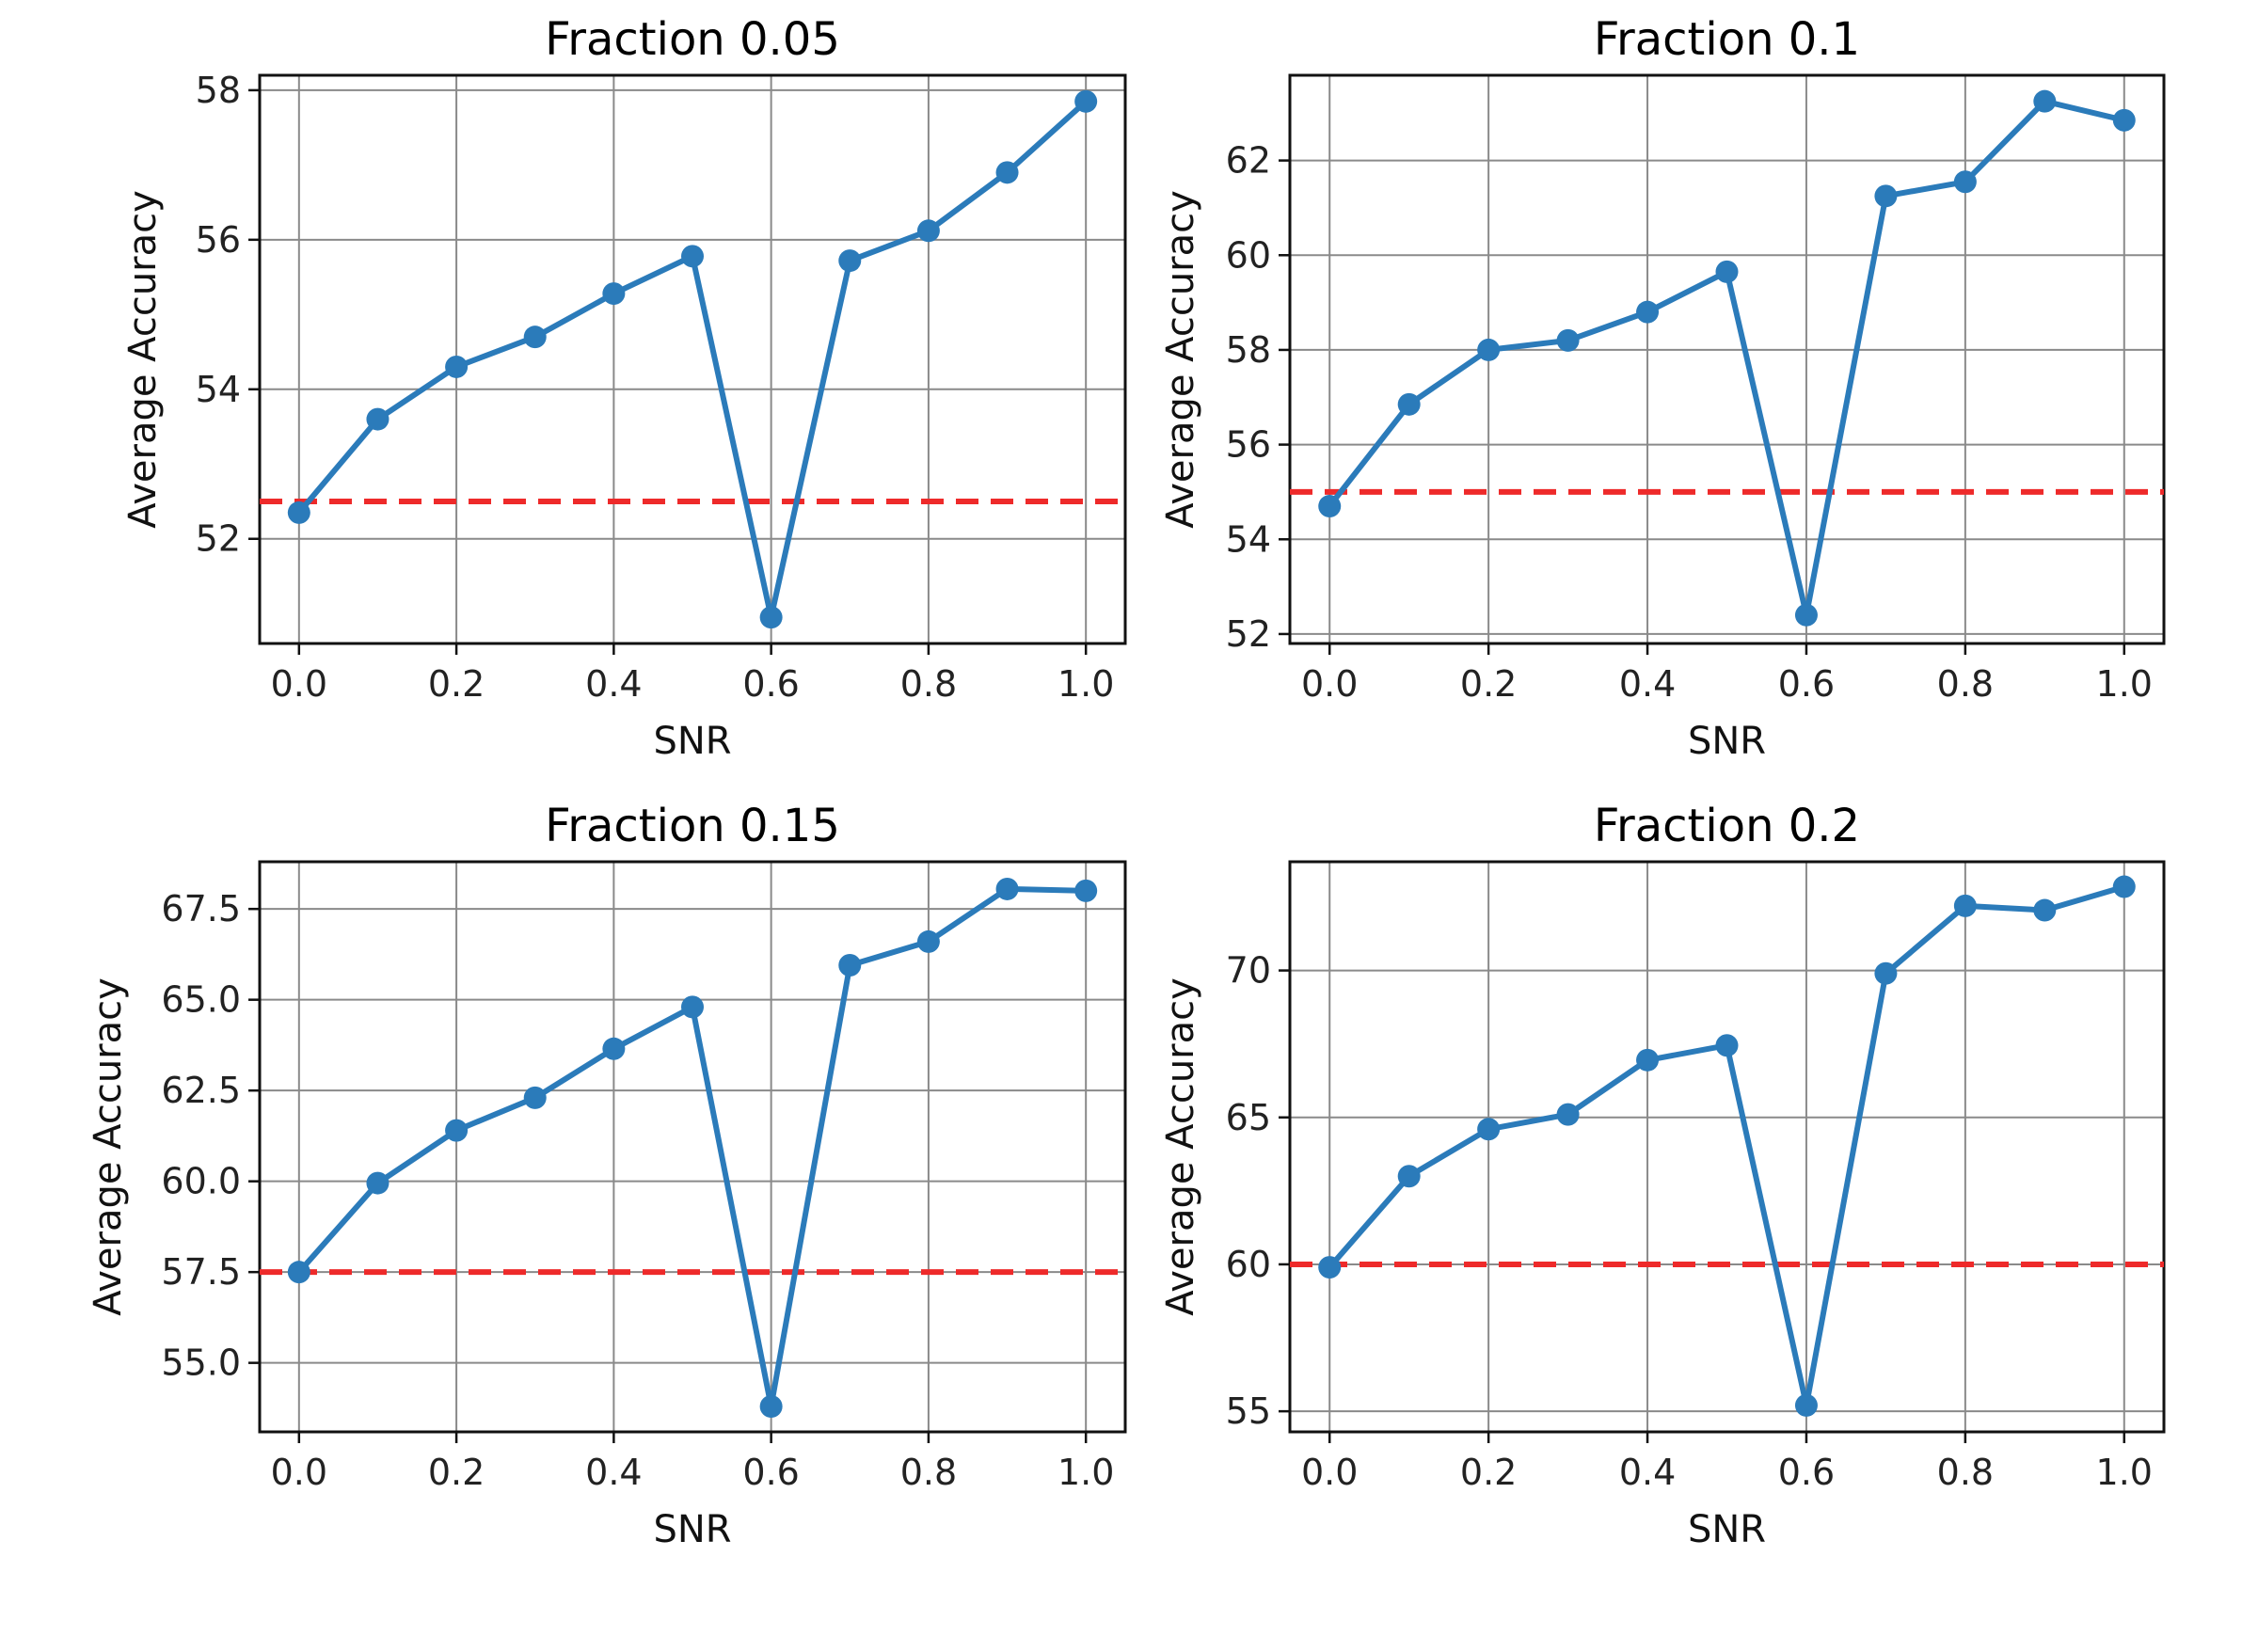 Image resolution: width=2258 pixels, height=1652 pixels. Describe the element at coordinates (201, 1272) in the screenshot. I see `y-tick-label: 57.5` at that location.